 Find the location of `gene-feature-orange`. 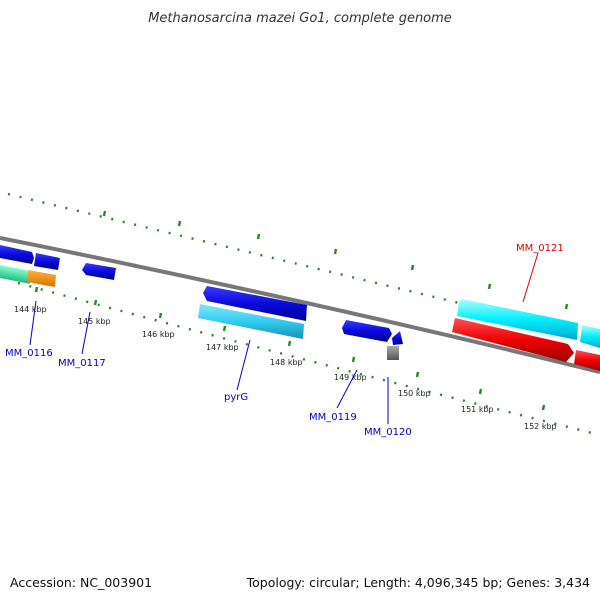

gene-feature-orange is located at coordinates (41, 278).